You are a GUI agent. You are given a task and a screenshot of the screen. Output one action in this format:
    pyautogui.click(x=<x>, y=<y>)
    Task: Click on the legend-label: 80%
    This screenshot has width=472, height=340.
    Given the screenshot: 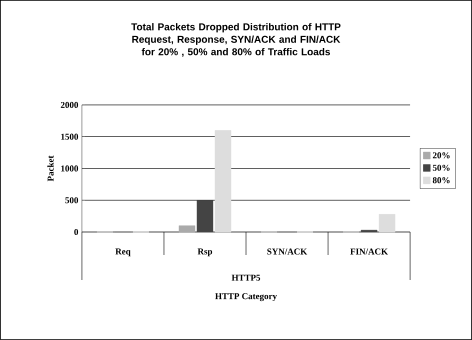 What is the action you would take?
    pyautogui.click(x=441, y=180)
    